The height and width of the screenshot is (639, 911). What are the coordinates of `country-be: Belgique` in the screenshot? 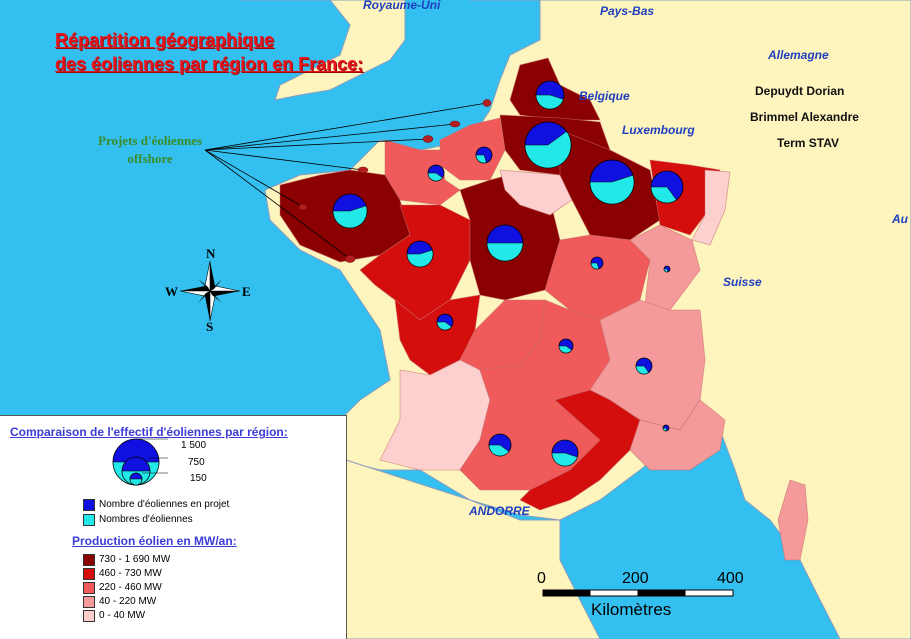 It's located at (604, 96).